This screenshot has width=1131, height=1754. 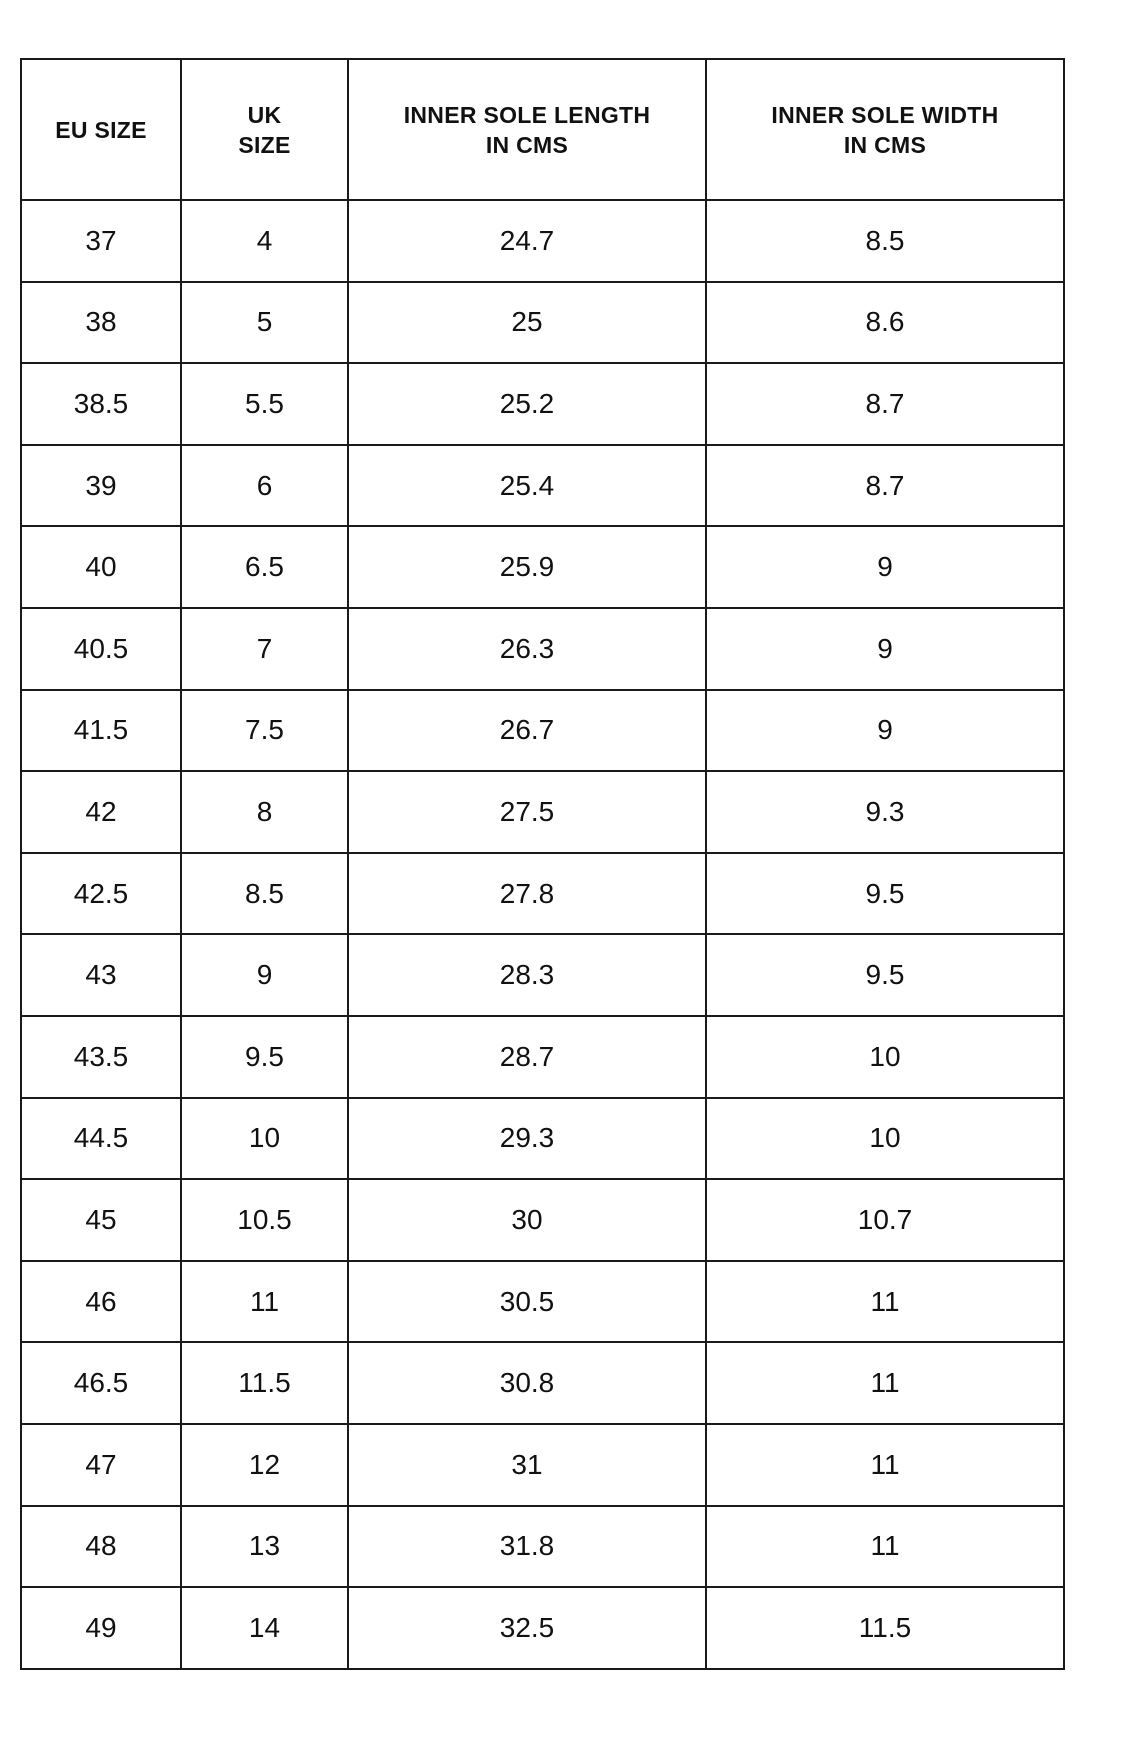 I want to click on length-cell: 30.8, so click(x=527, y=1383).